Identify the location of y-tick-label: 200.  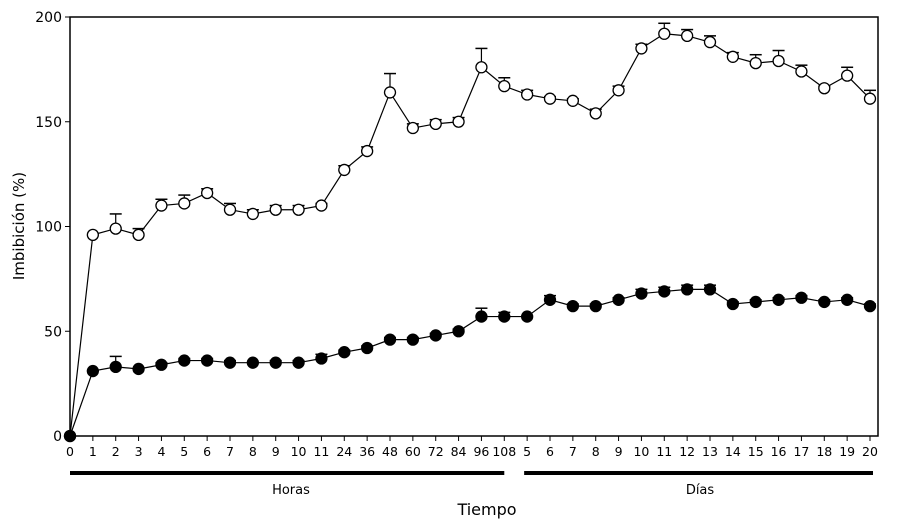
(48, 18).